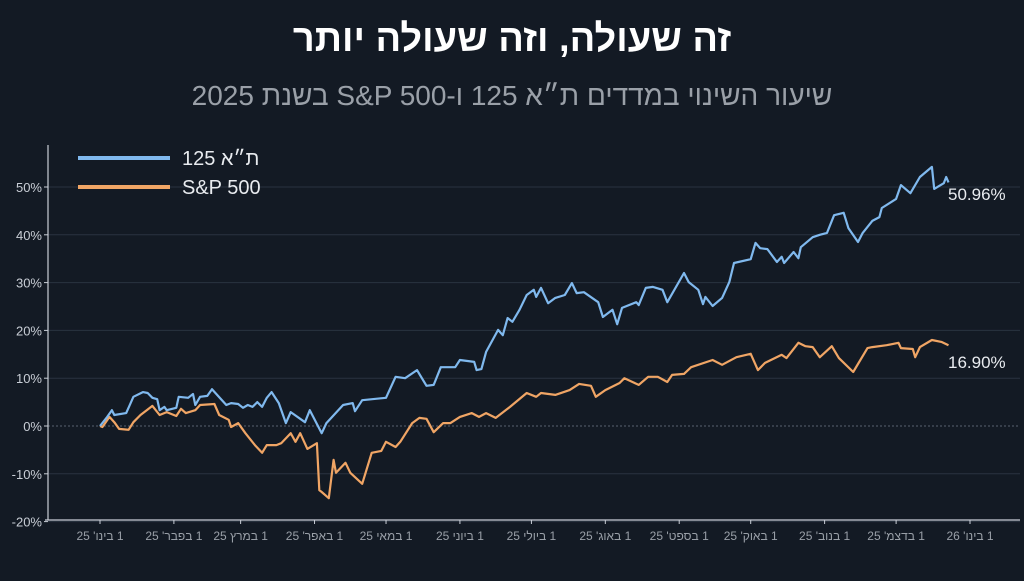  I want to click on x-tick-label: 1 בינו' 26, so click(969, 536).